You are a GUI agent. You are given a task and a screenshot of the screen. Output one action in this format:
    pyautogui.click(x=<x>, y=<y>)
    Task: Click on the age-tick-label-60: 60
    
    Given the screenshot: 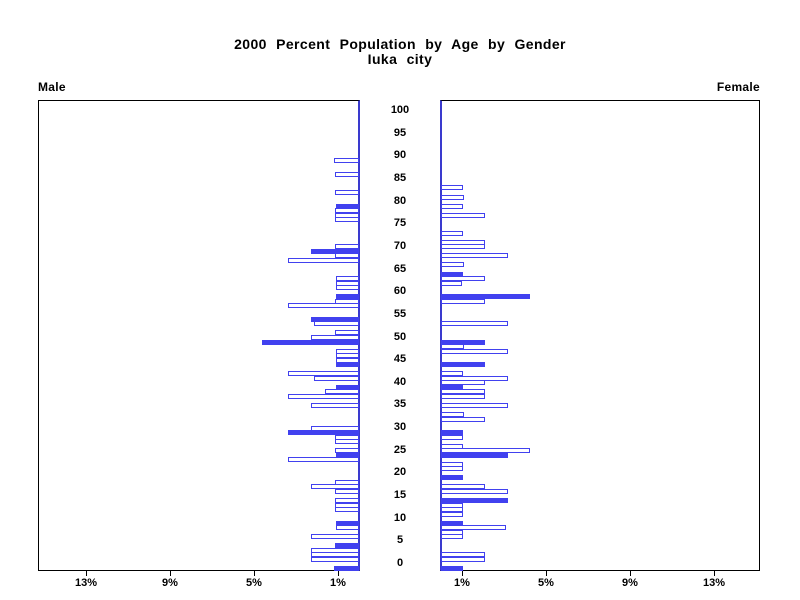 What is the action you would take?
    pyautogui.click(x=400, y=291)
    